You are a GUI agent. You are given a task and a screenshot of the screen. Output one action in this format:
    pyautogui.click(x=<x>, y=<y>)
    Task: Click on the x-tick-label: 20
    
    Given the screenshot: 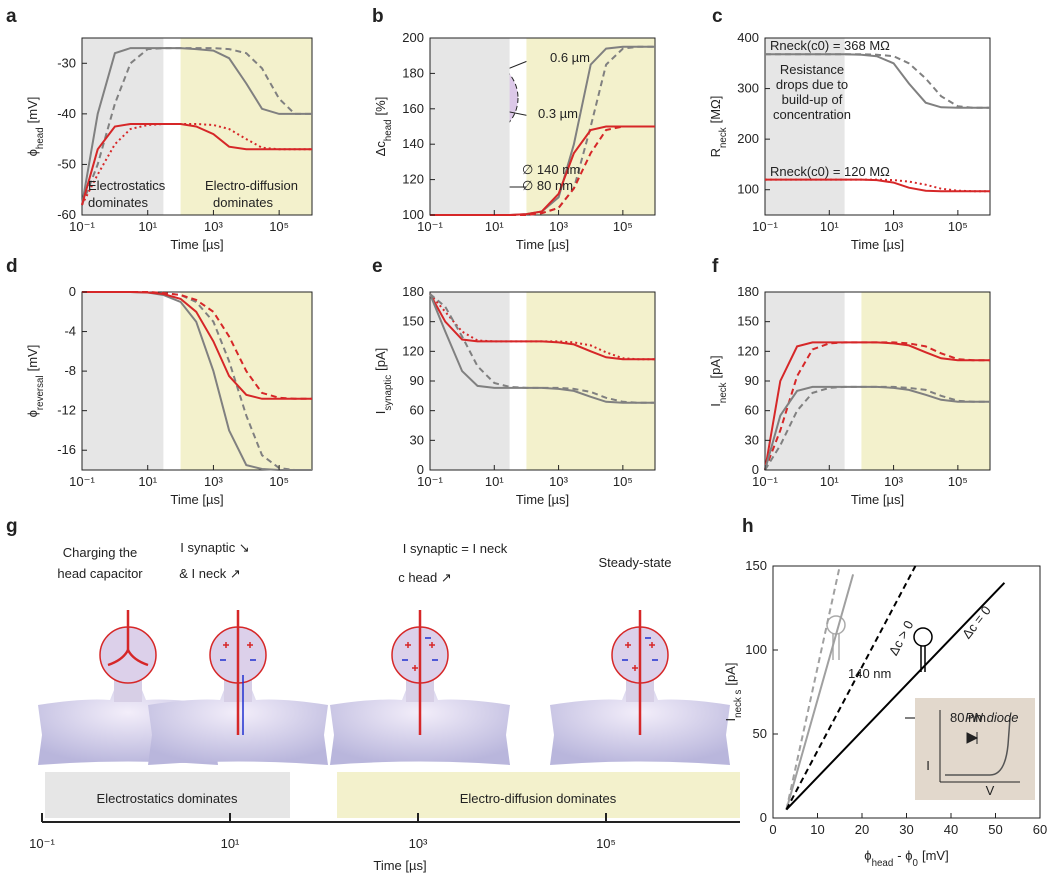 What is the action you would take?
    pyautogui.click(x=862, y=829)
    